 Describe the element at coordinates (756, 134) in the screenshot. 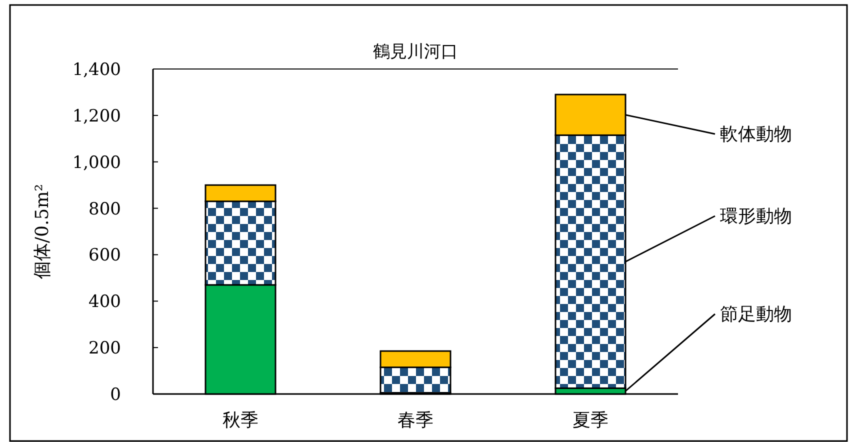

I see `text: 軟体動物` at that location.